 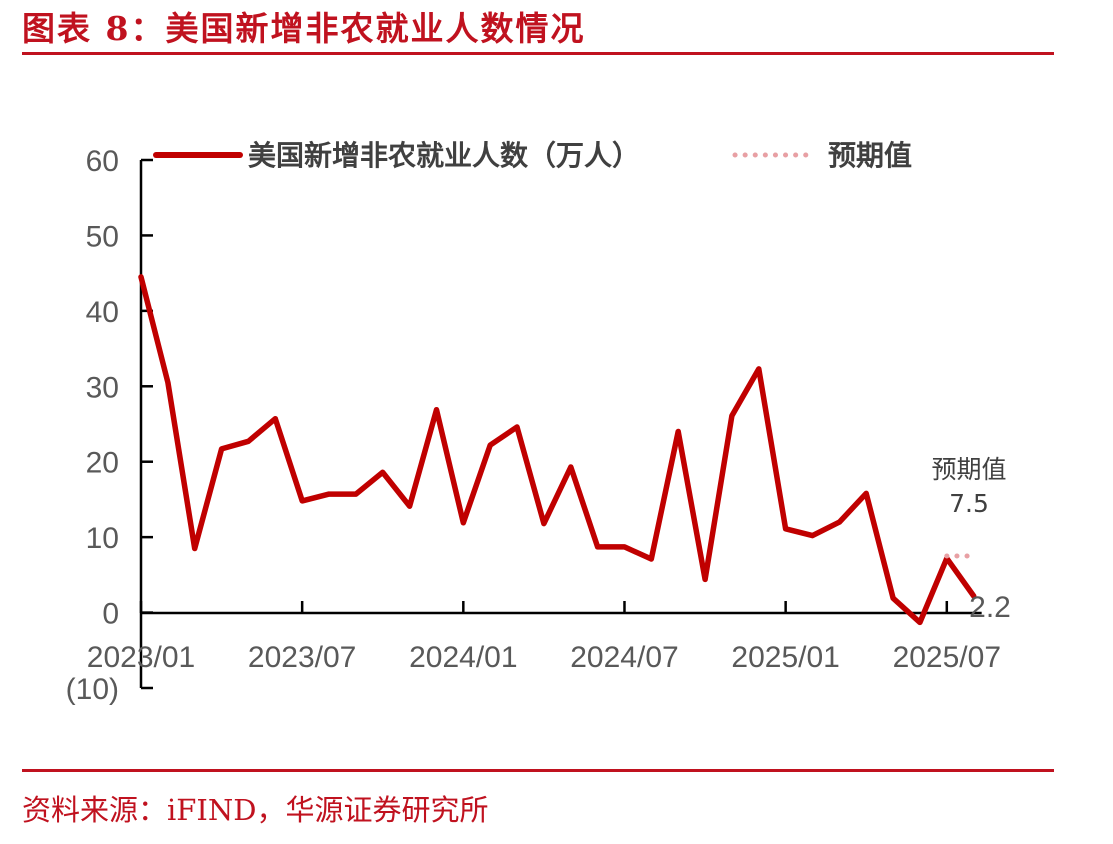 I want to click on legend-series-label: 美国新增非农就业人数（万人）, so click(x=444, y=155).